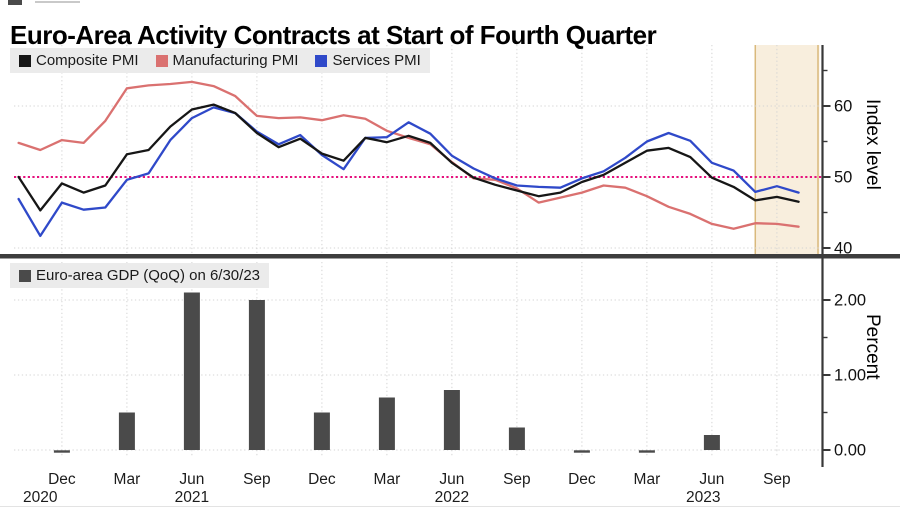  Describe the element at coordinates (452, 497) in the screenshot. I see `year-label: 2022` at that location.